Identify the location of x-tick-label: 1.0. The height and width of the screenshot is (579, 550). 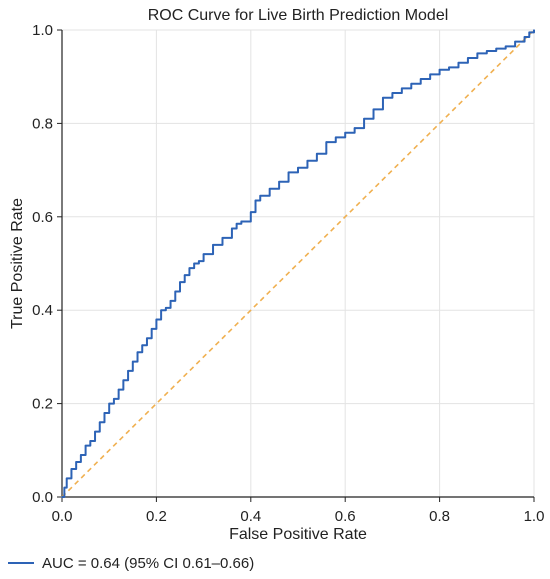
(534, 516).